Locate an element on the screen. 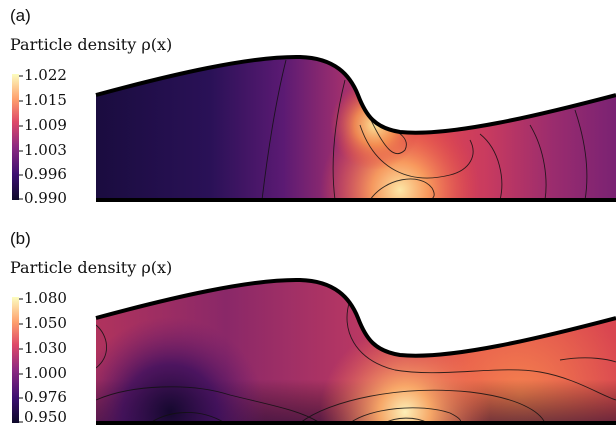  colorbar-b is located at coordinates (15, 360).